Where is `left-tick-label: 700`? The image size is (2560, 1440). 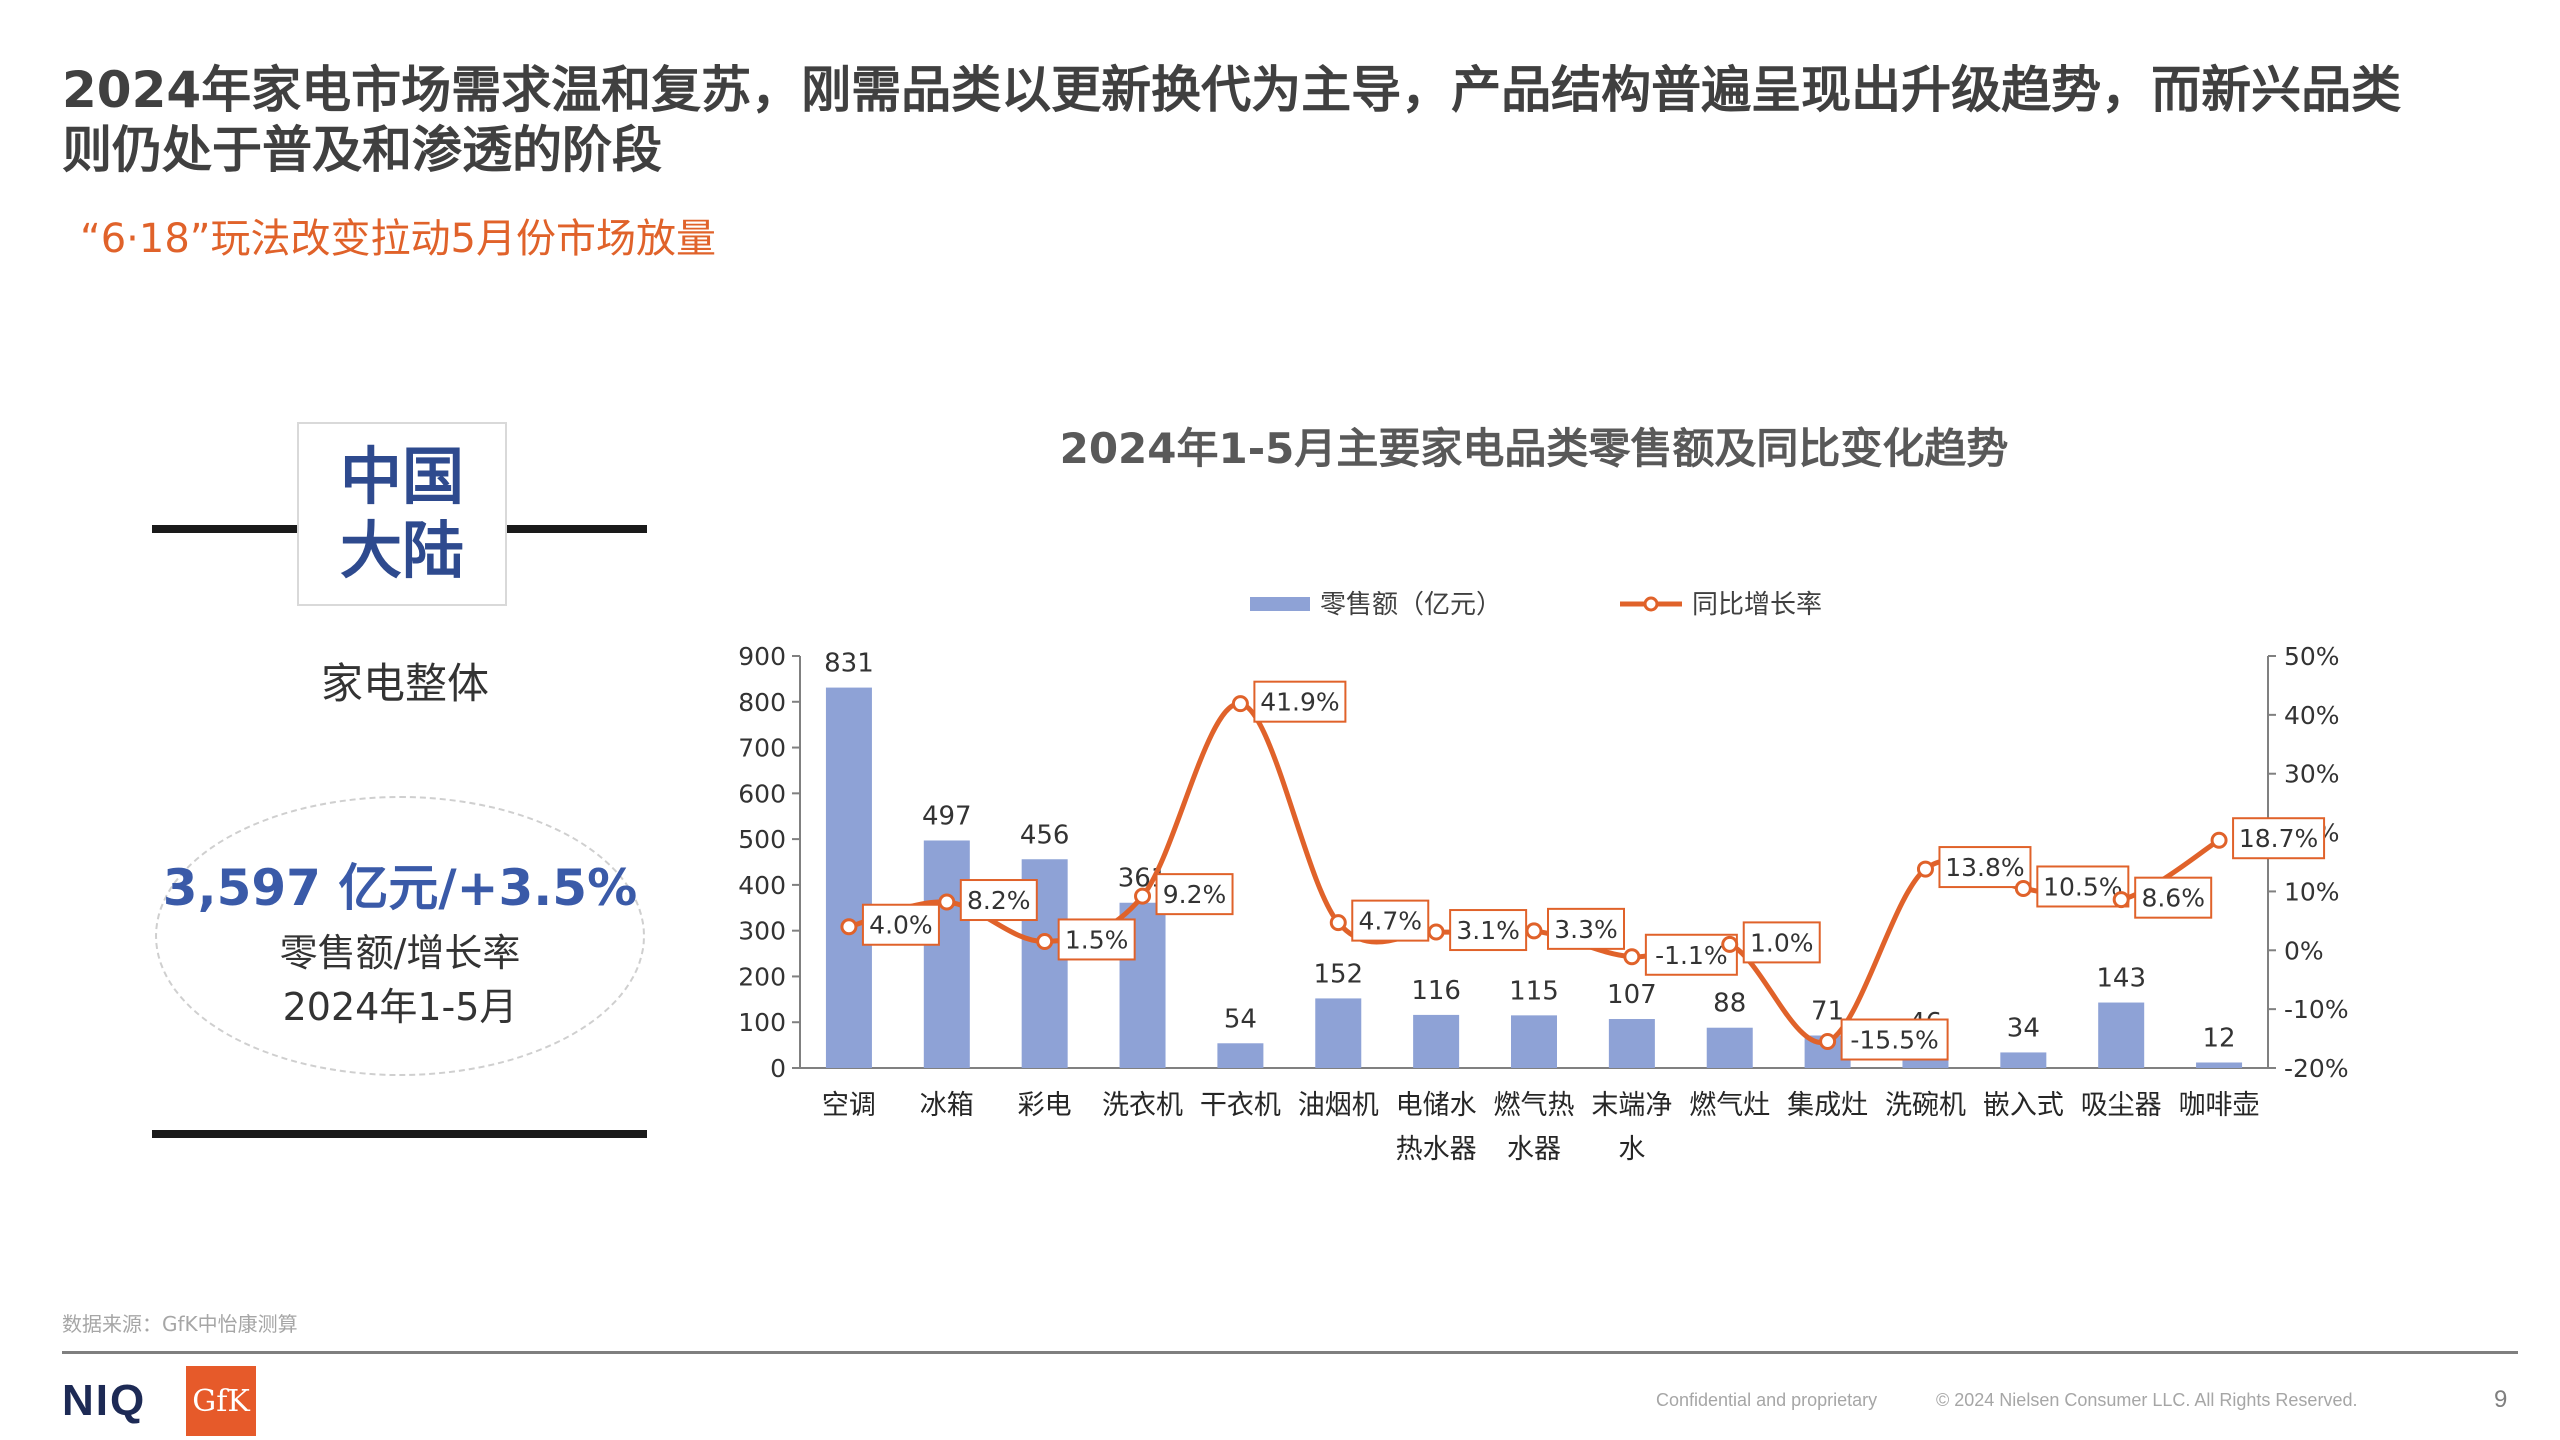
left-tick-label: 700 is located at coordinates (762, 748).